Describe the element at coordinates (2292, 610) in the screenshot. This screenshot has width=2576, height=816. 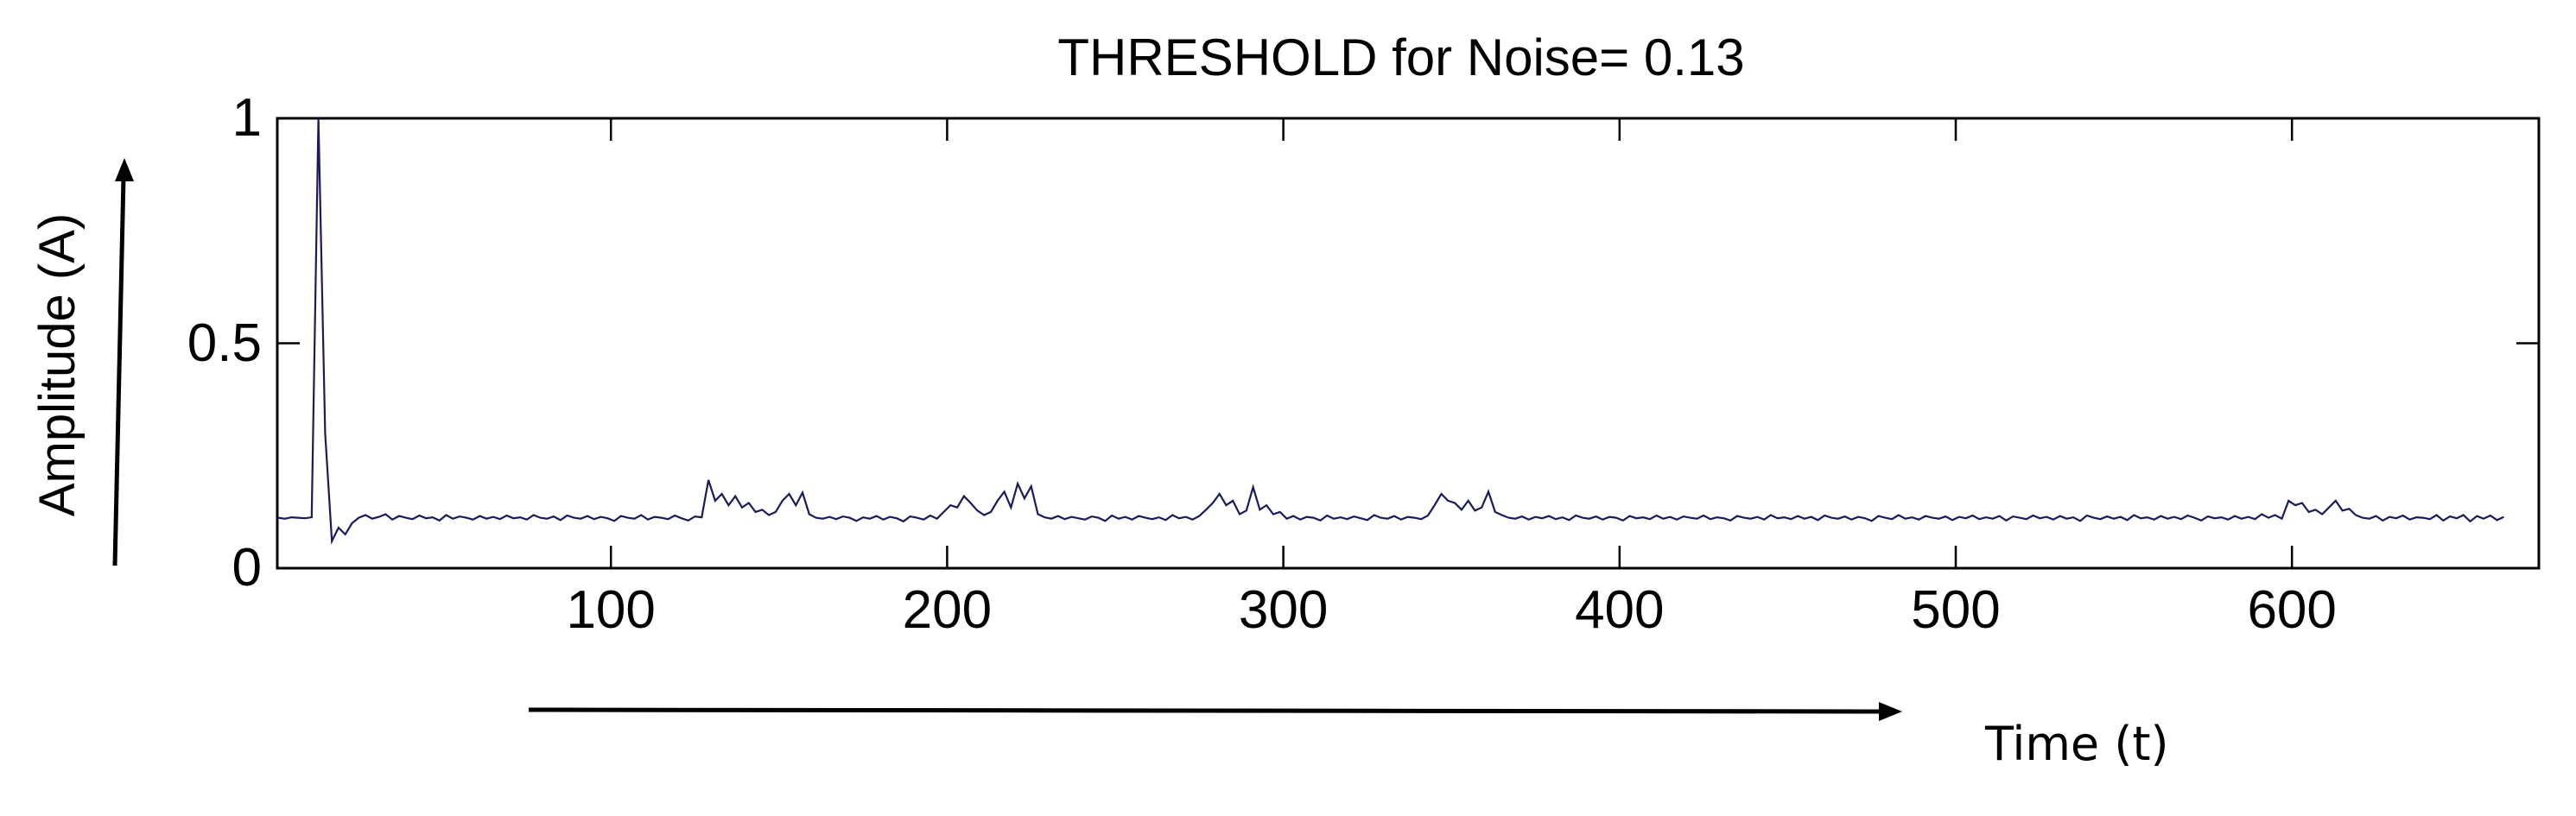
I see `x-tick-label: 600` at that location.